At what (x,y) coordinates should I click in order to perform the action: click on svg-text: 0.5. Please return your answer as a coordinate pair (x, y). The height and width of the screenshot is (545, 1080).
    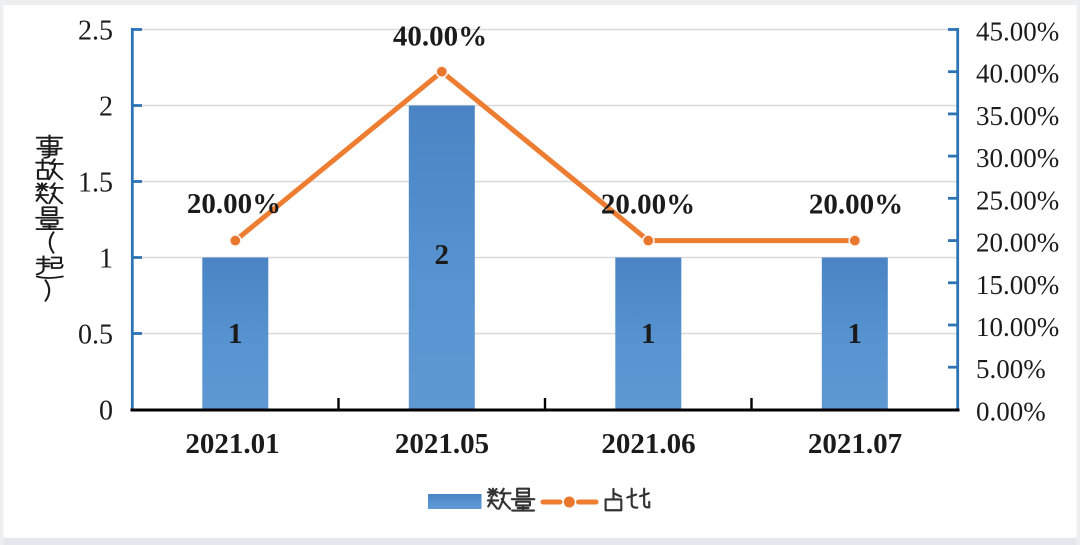
    Looking at the image, I should click on (95, 335).